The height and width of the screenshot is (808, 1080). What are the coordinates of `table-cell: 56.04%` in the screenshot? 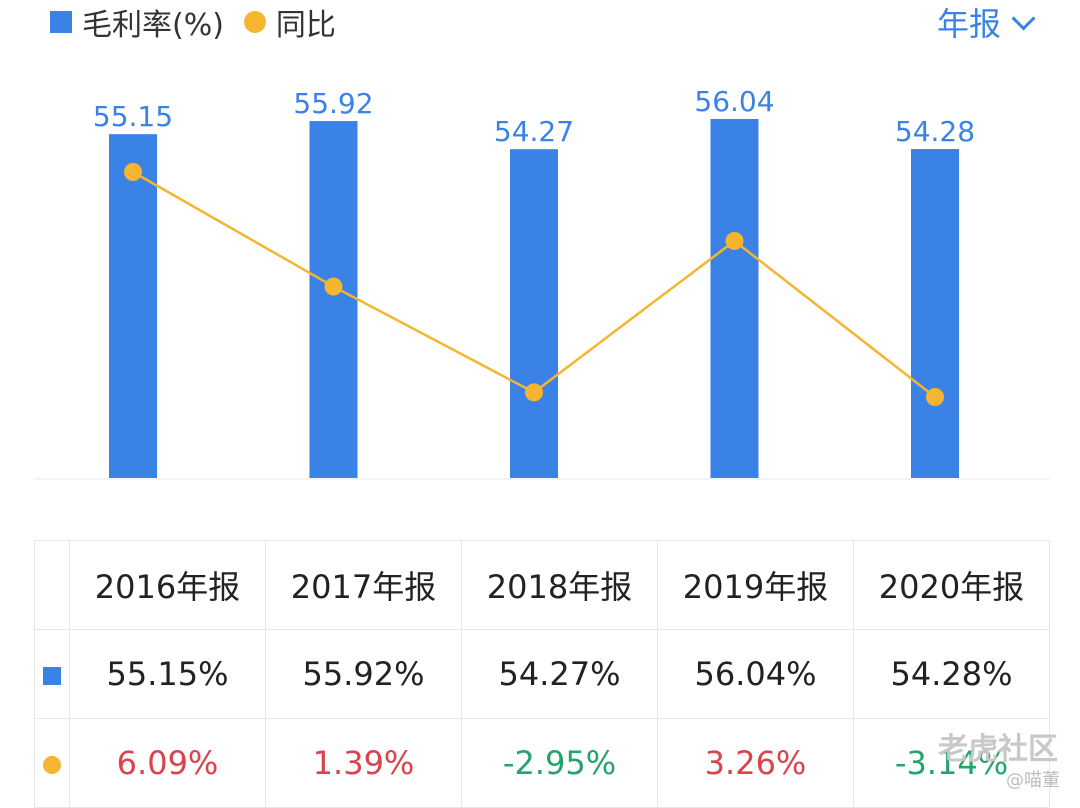 It's located at (755, 674).